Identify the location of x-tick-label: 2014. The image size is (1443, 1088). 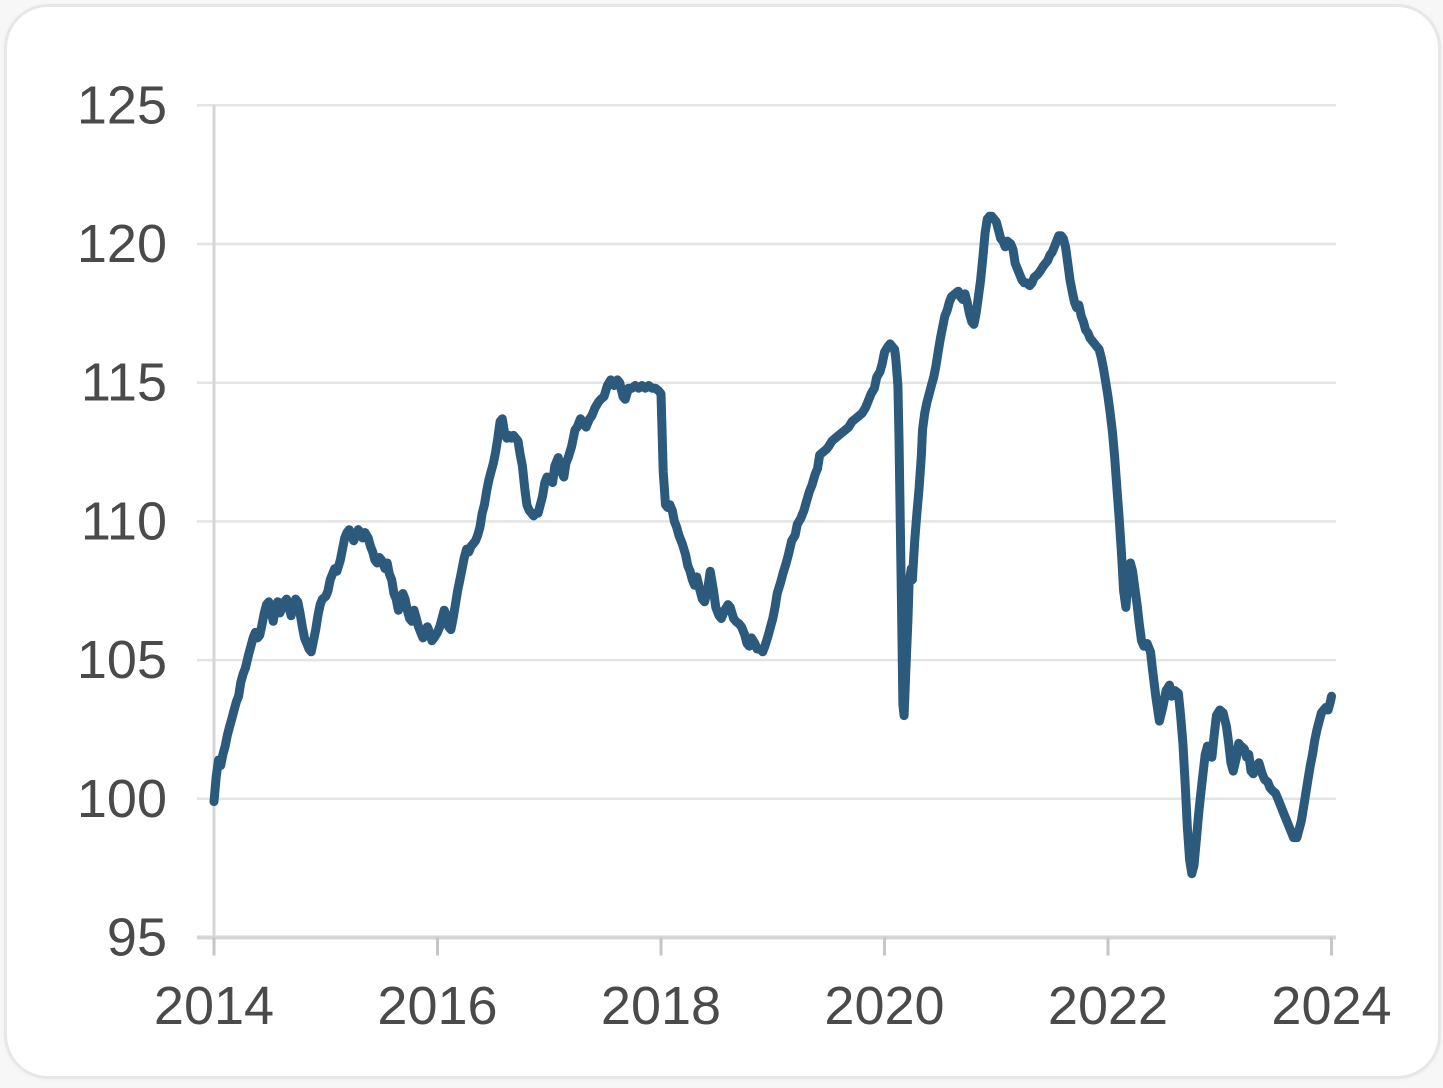
(214, 1006).